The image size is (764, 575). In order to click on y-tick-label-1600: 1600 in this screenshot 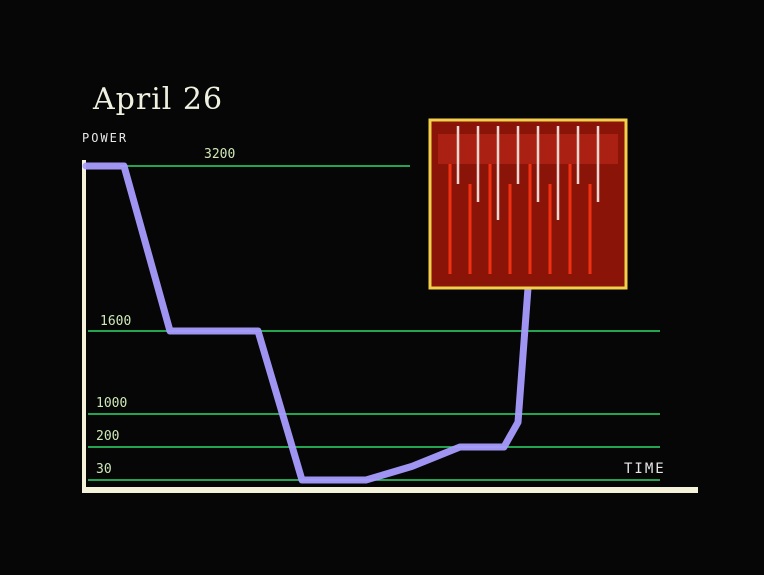, I will do `click(116, 321)`.